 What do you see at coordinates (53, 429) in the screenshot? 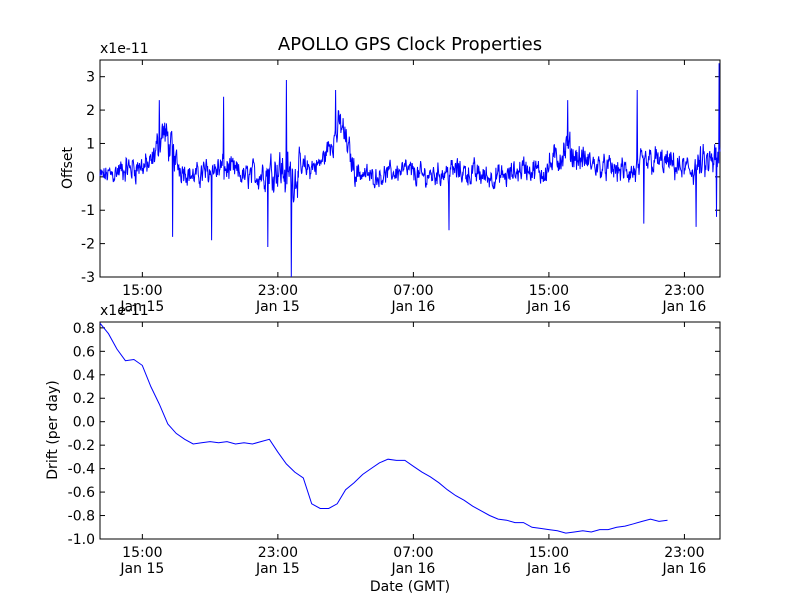
I see `drift-y-axis-label: Drift (per day)` at bounding box center [53, 429].